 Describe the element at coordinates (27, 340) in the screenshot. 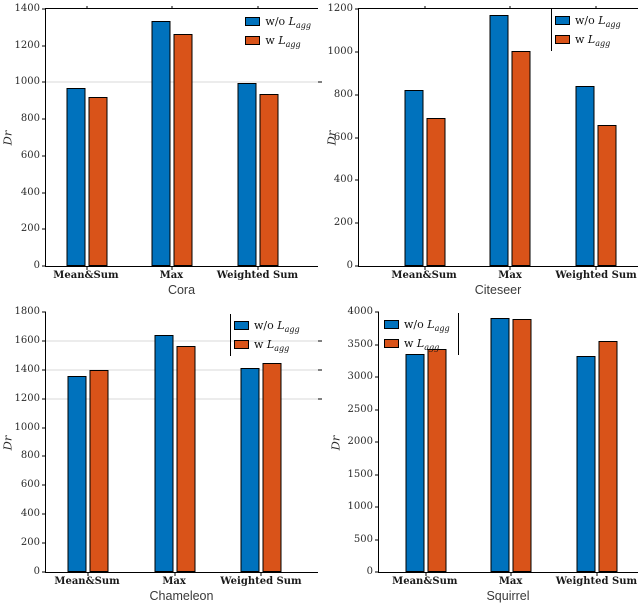

I see `y-tick-label: 1600` at that location.